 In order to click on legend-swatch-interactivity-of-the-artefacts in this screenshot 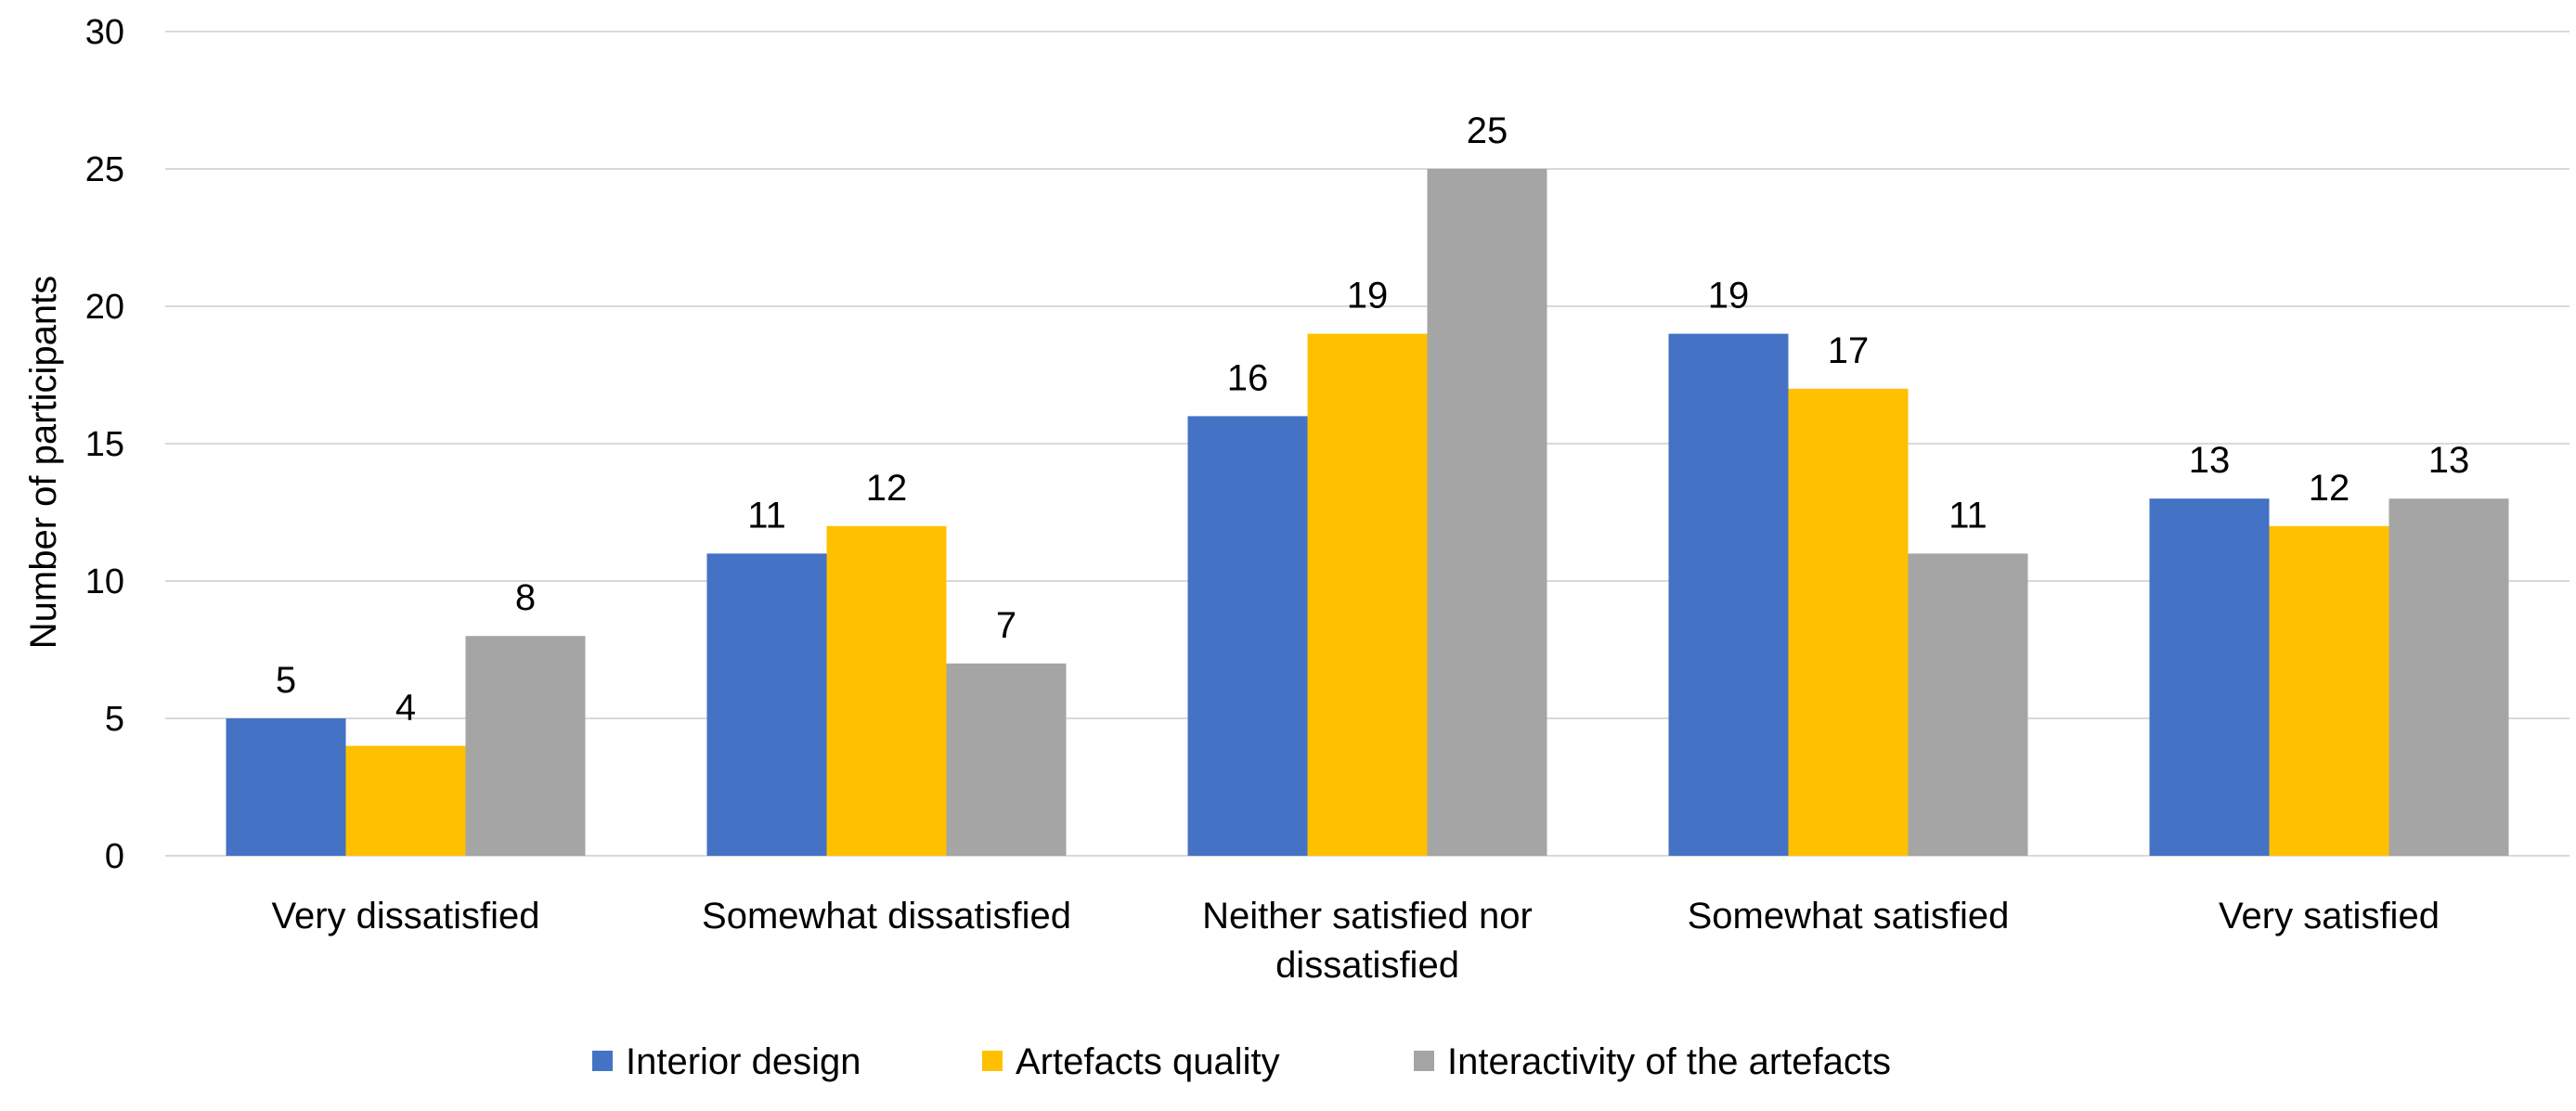, I will do `click(1424, 1061)`.